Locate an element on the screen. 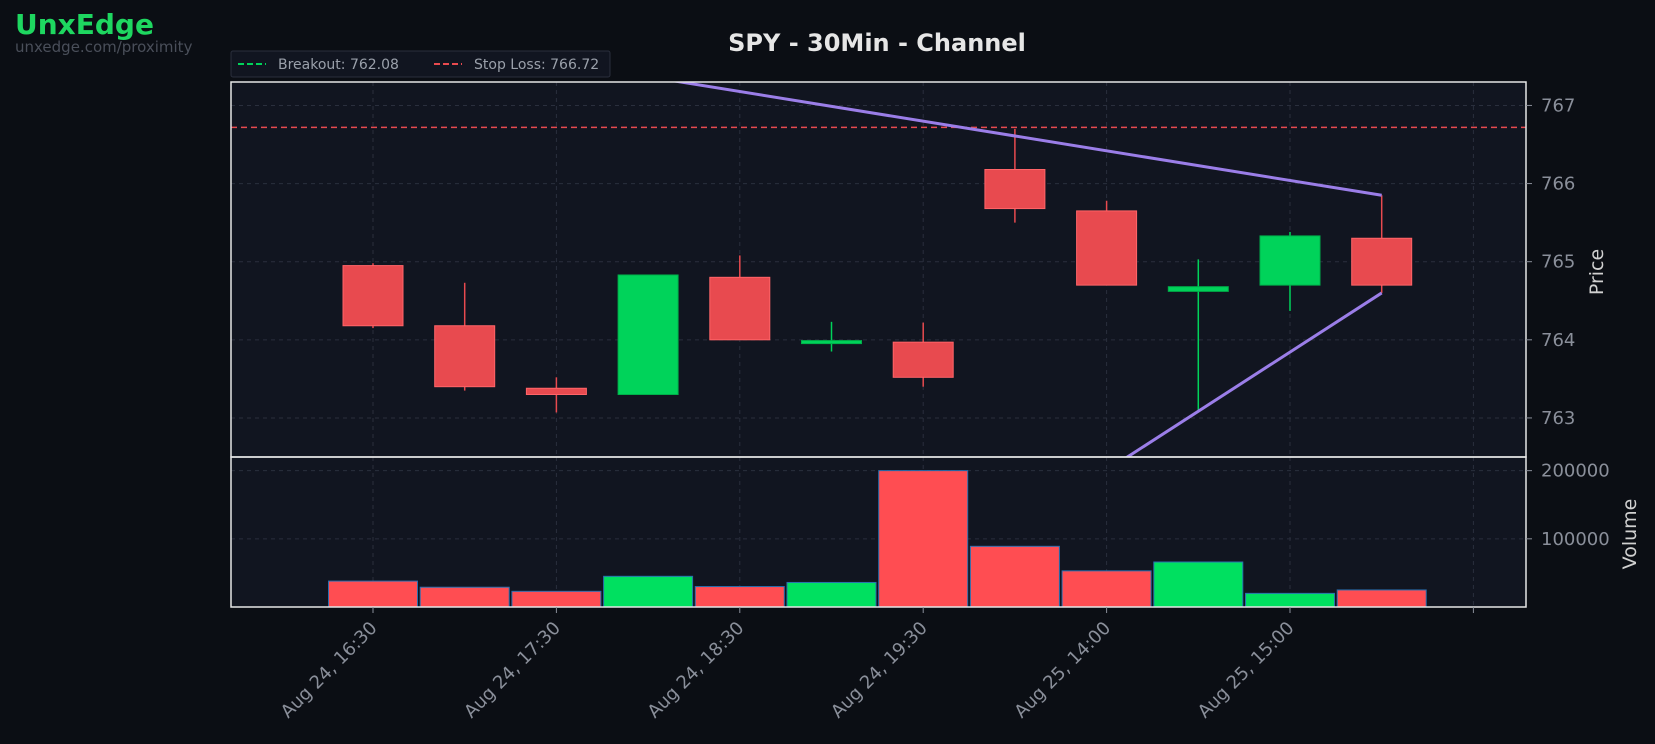  price-tick-label: 767 is located at coordinates (1558, 105).